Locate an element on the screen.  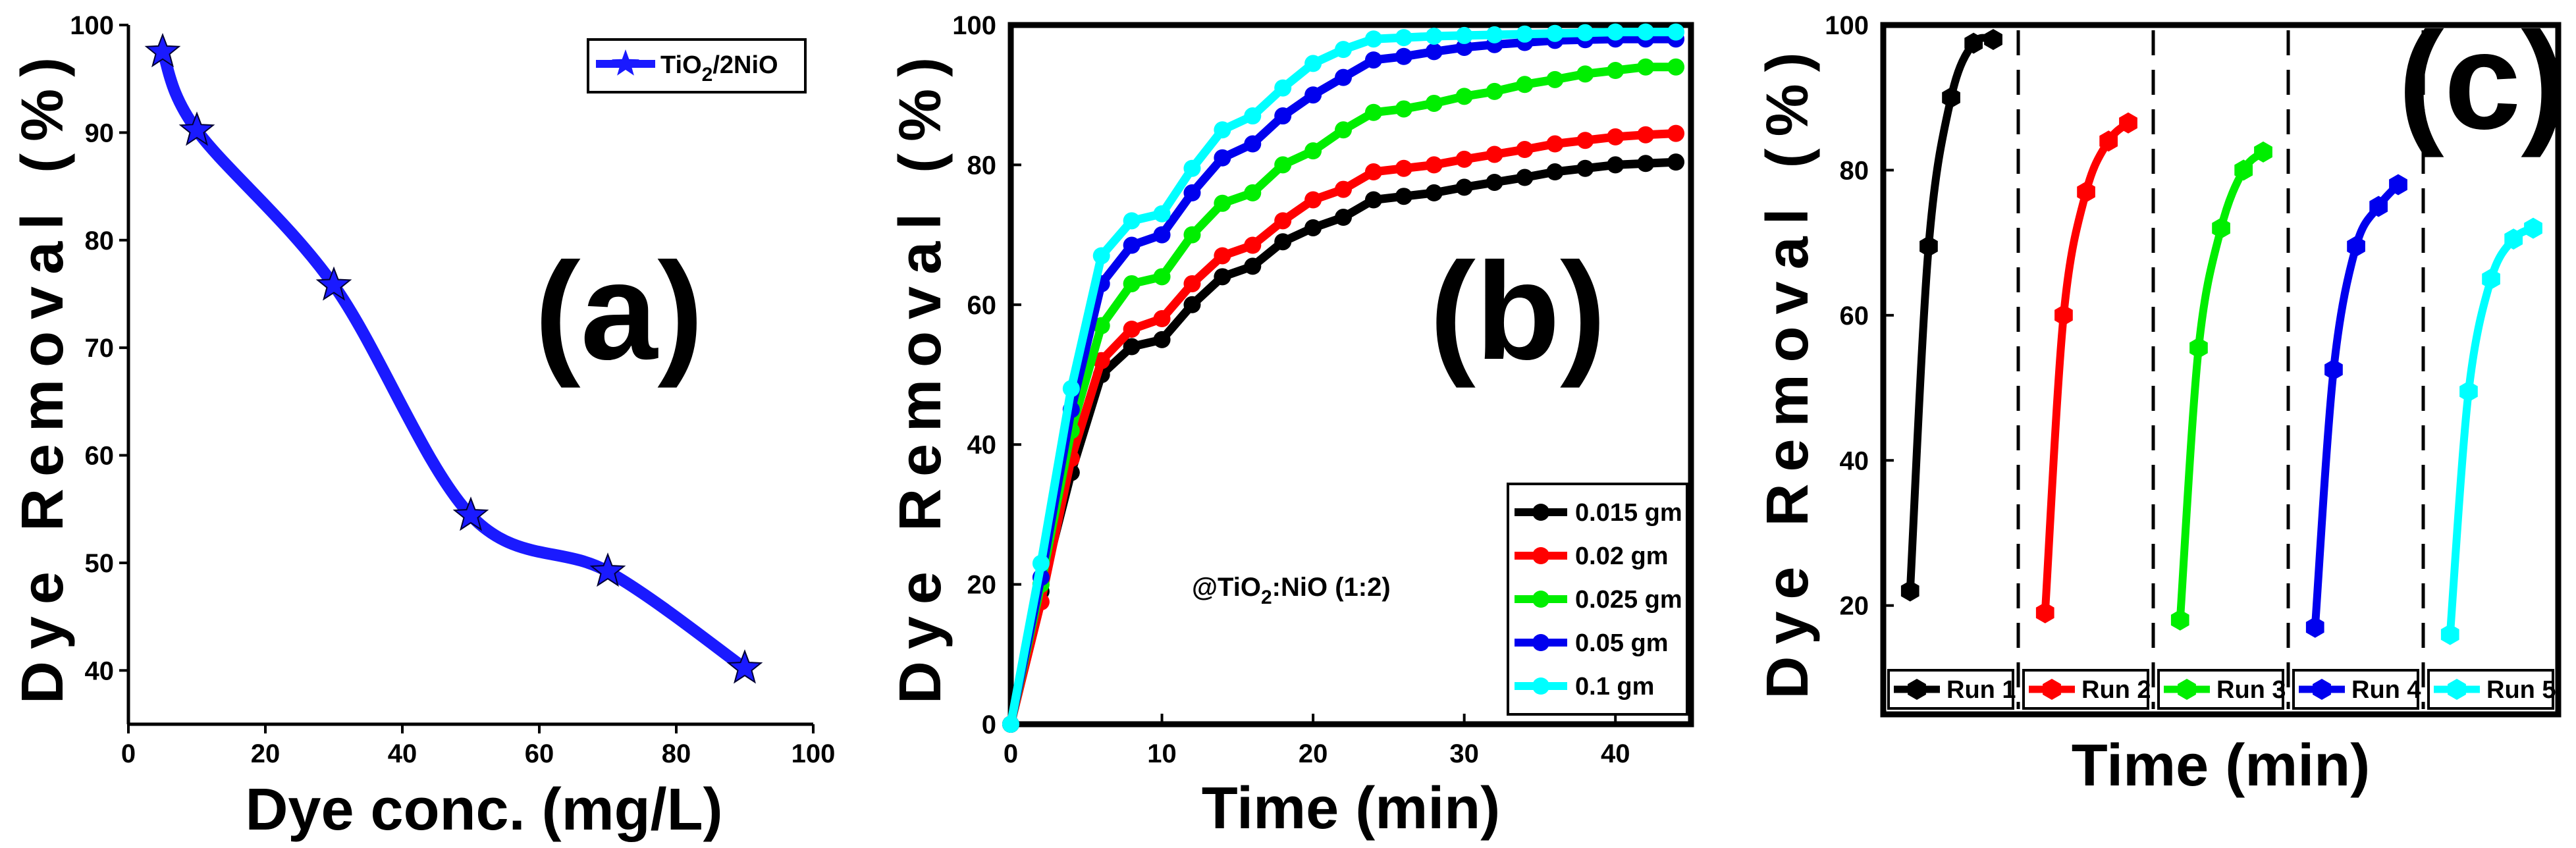
annotation-b: @TiO2:NiO (1:2) is located at coordinates (1291, 590).